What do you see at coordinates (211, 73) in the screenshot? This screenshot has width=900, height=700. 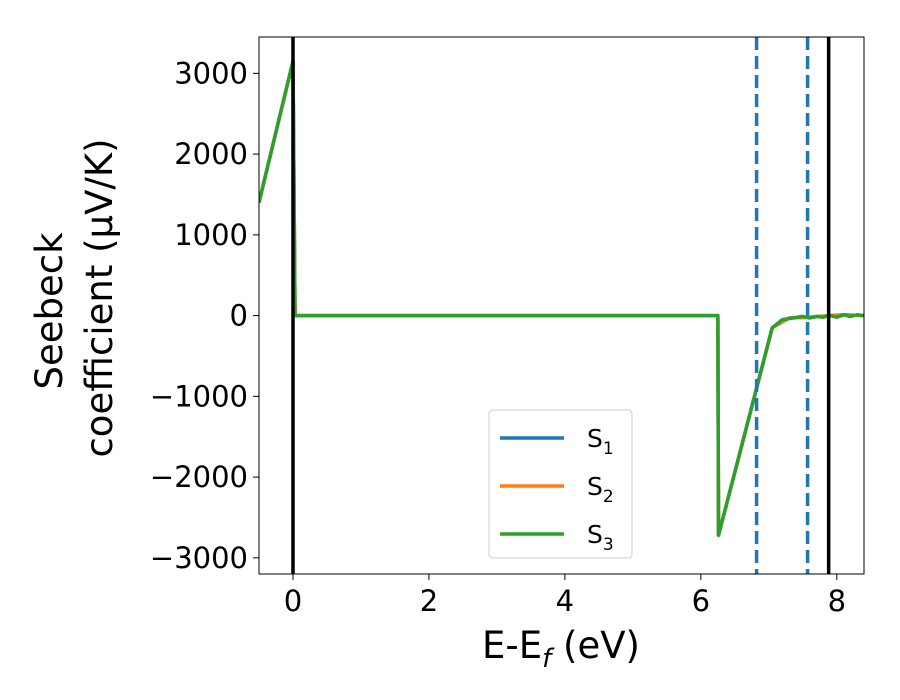 I see `y-tick-label: 3000` at bounding box center [211, 73].